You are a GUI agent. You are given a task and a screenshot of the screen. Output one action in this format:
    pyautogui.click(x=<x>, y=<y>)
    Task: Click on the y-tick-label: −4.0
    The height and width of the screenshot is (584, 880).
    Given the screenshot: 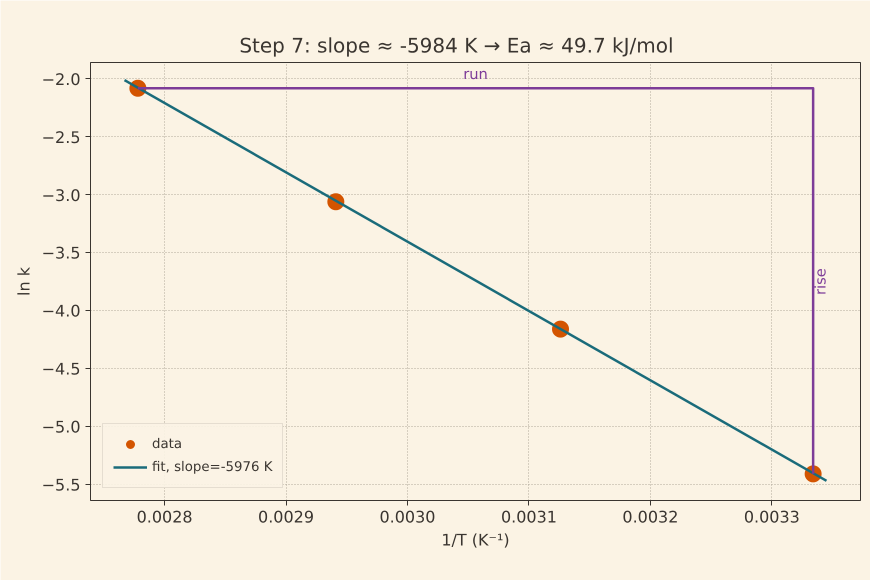 What is the action you would take?
    pyautogui.click(x=61, y=311)
    